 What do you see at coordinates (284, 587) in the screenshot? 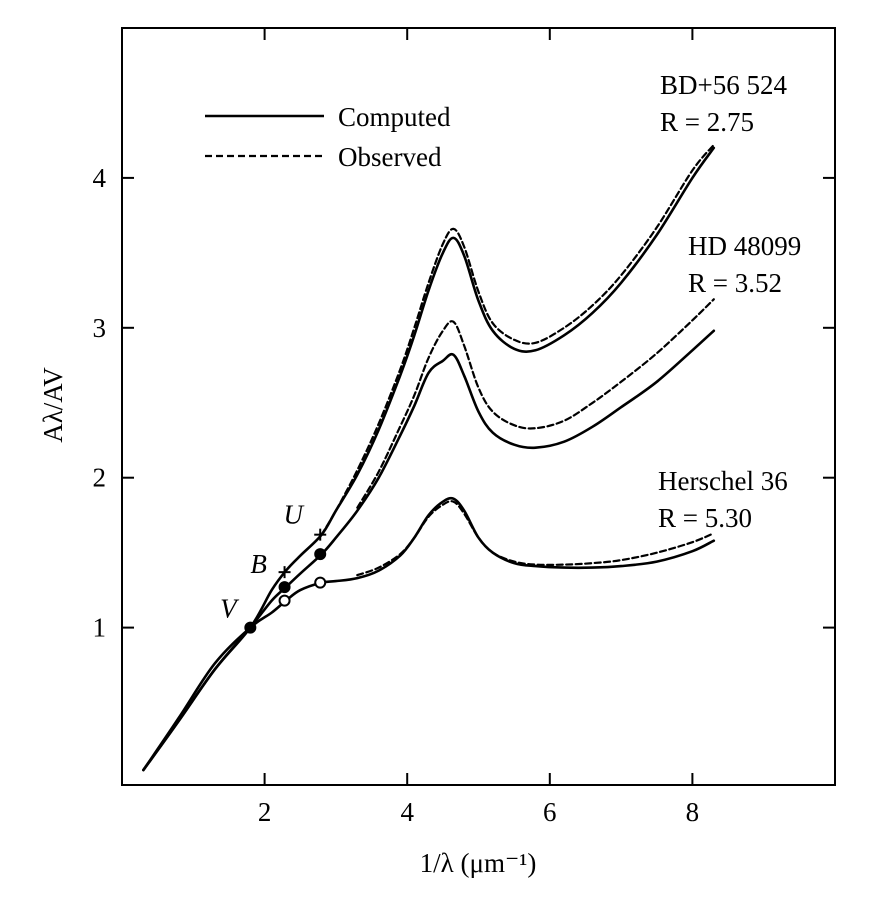
I see `marker-filled-B` at bounding box center [284, 587].